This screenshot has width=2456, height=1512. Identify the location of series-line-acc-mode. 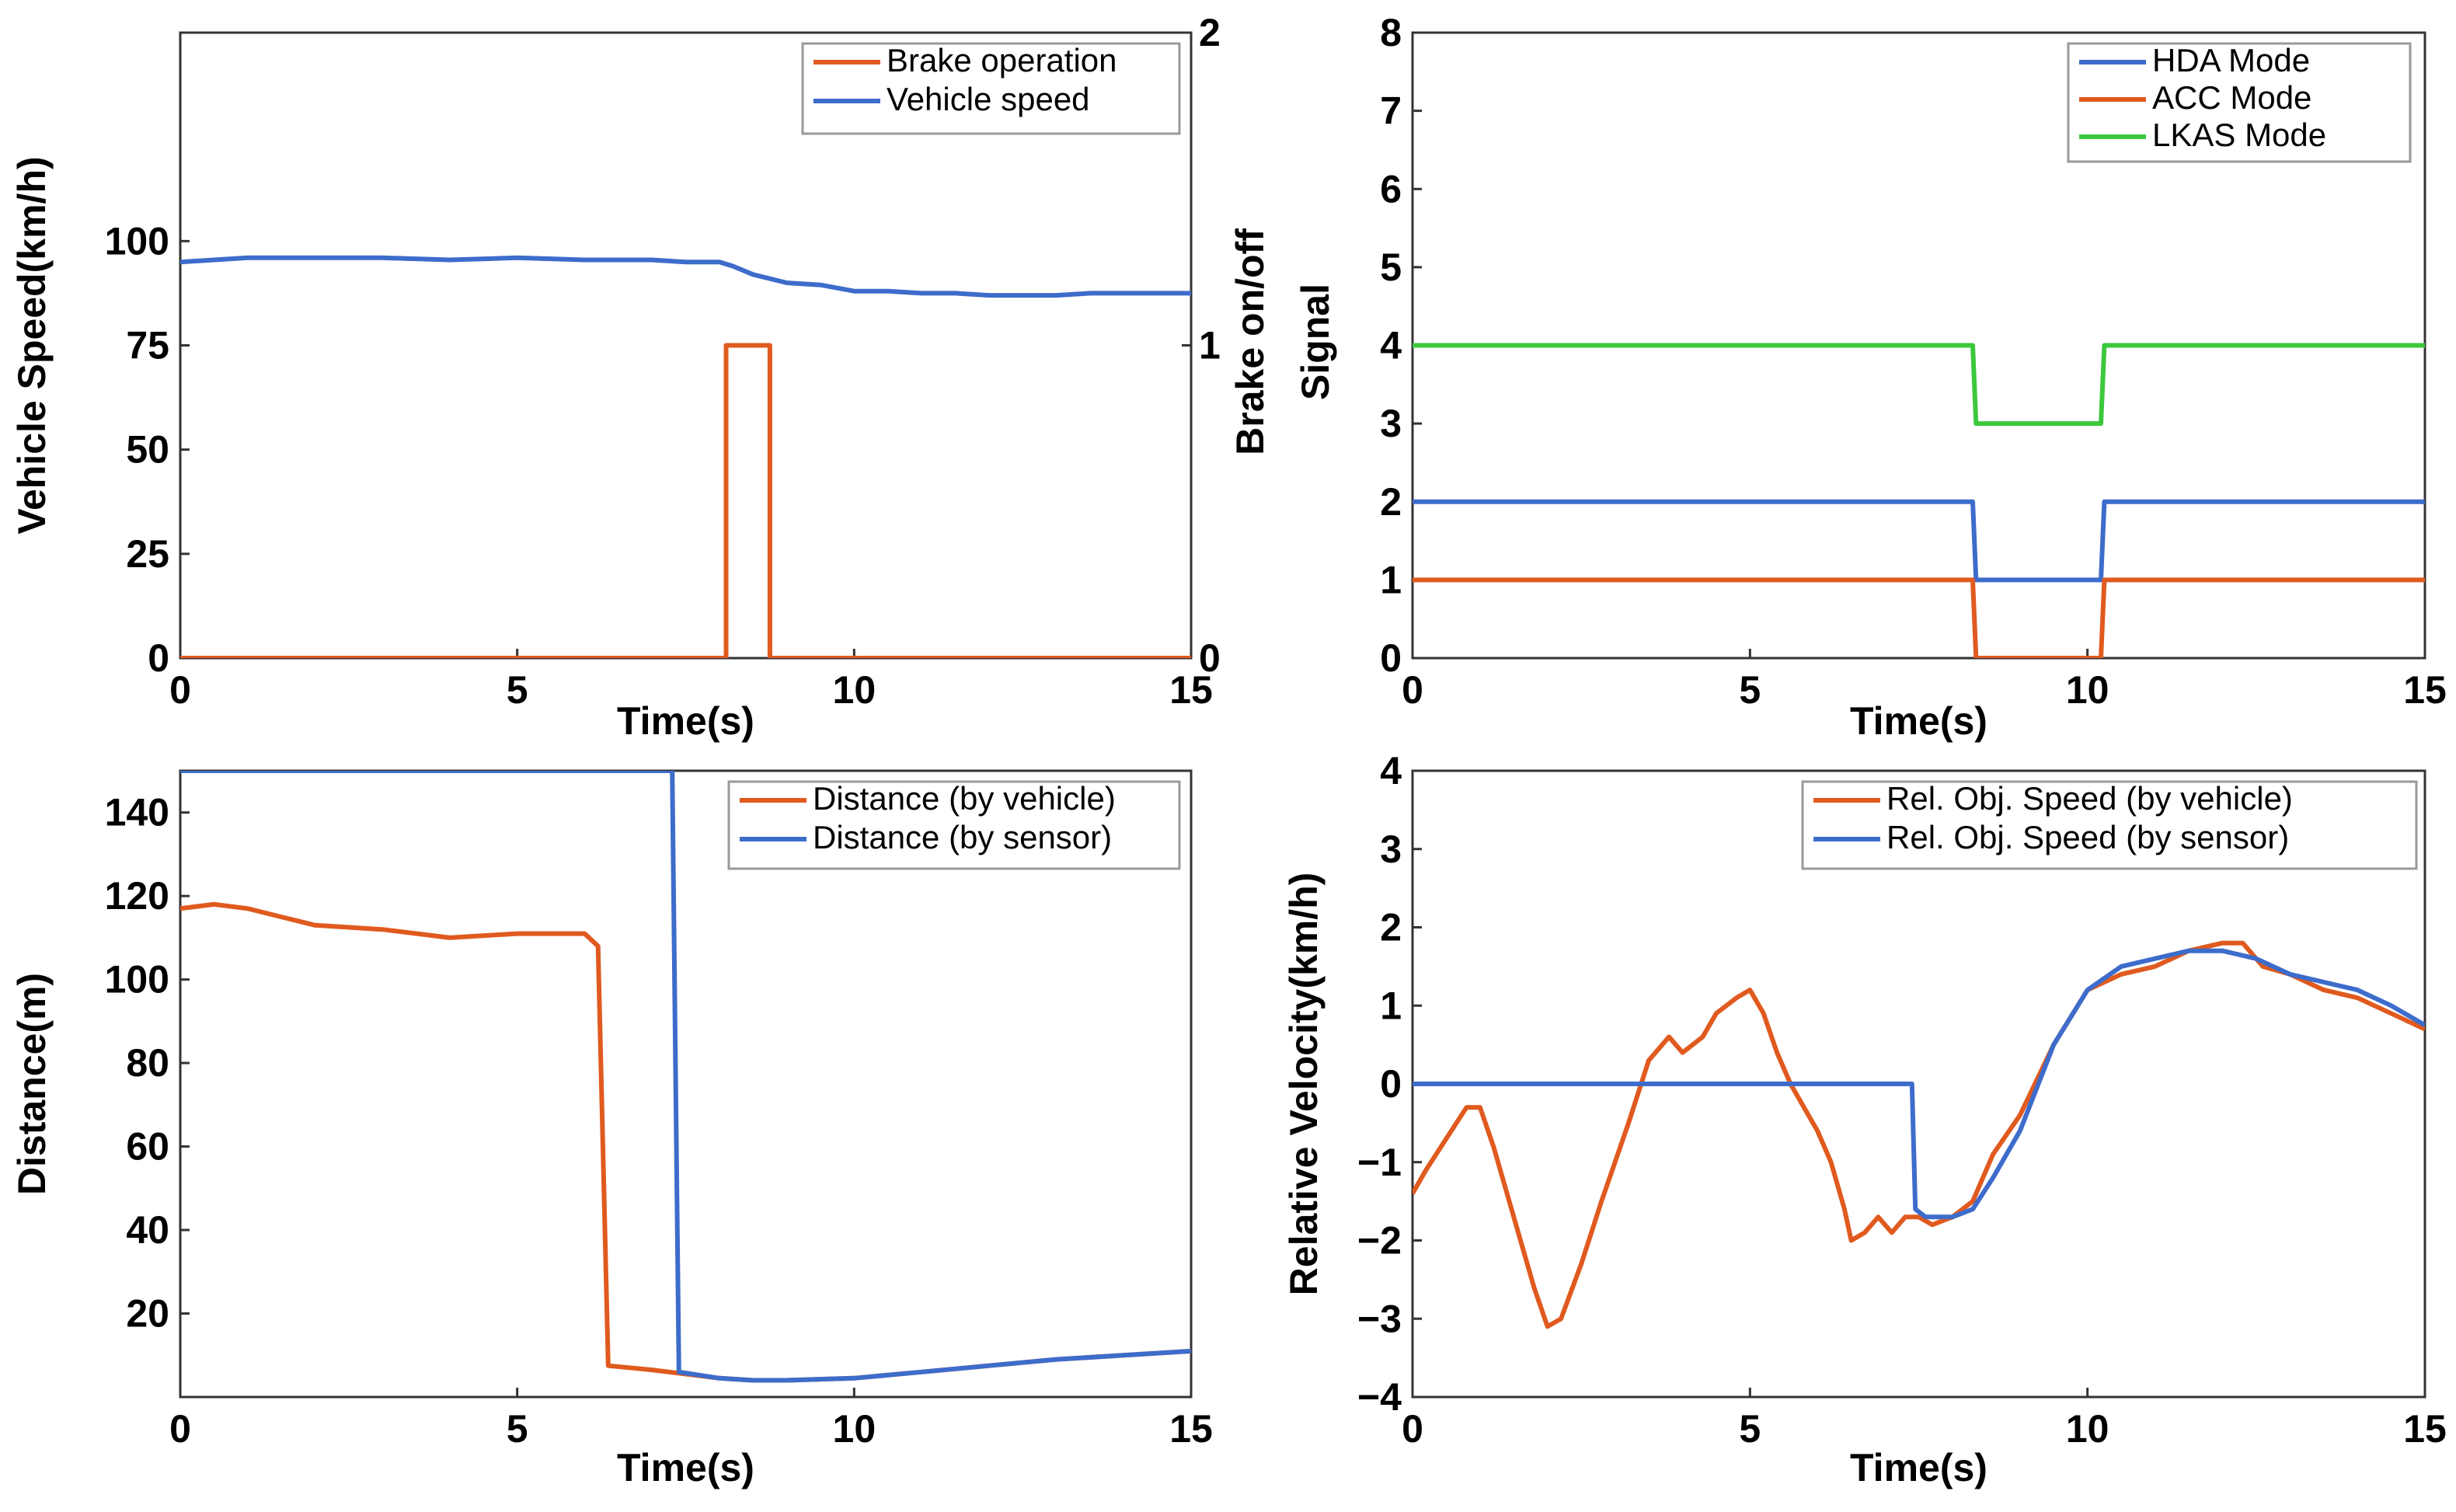
(1919, 617).